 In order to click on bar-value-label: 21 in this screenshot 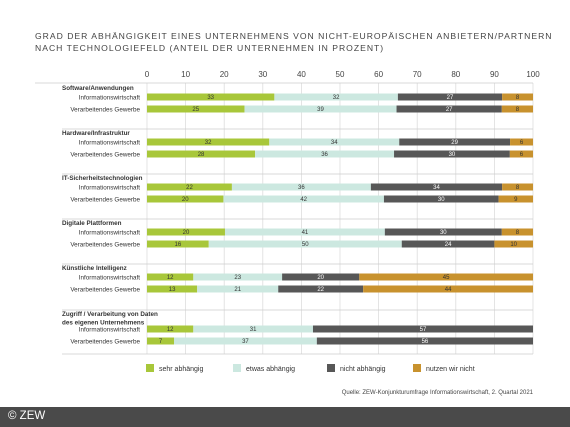, I will do `click(237, 290)`.